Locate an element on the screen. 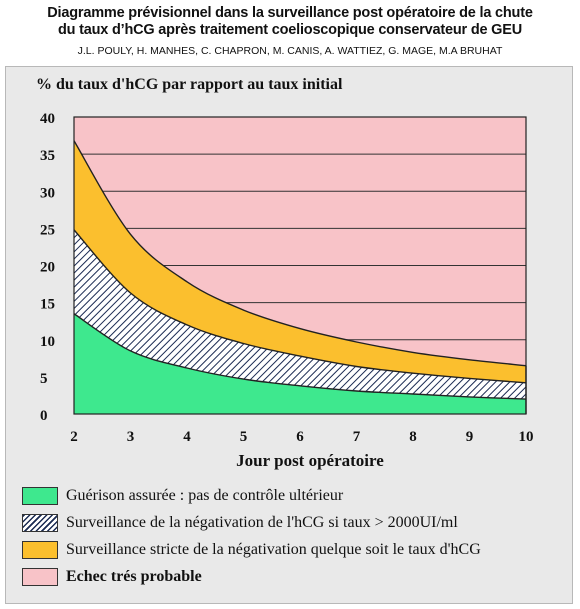 Image resolution: width=580 pixels, height=609 pixels. x-tick-label: 8 is located at coordinates (413, 437).